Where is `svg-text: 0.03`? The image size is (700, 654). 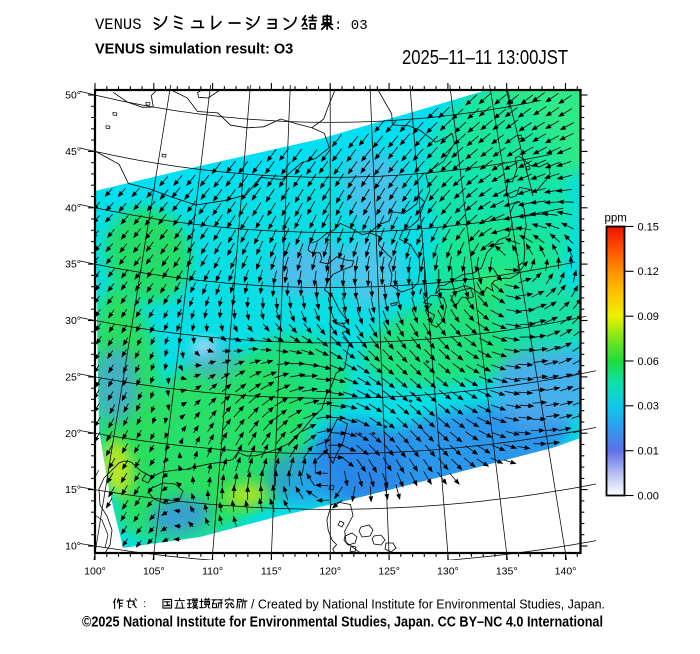
svg-text: 0.03 is located at coordinates (648, 407).